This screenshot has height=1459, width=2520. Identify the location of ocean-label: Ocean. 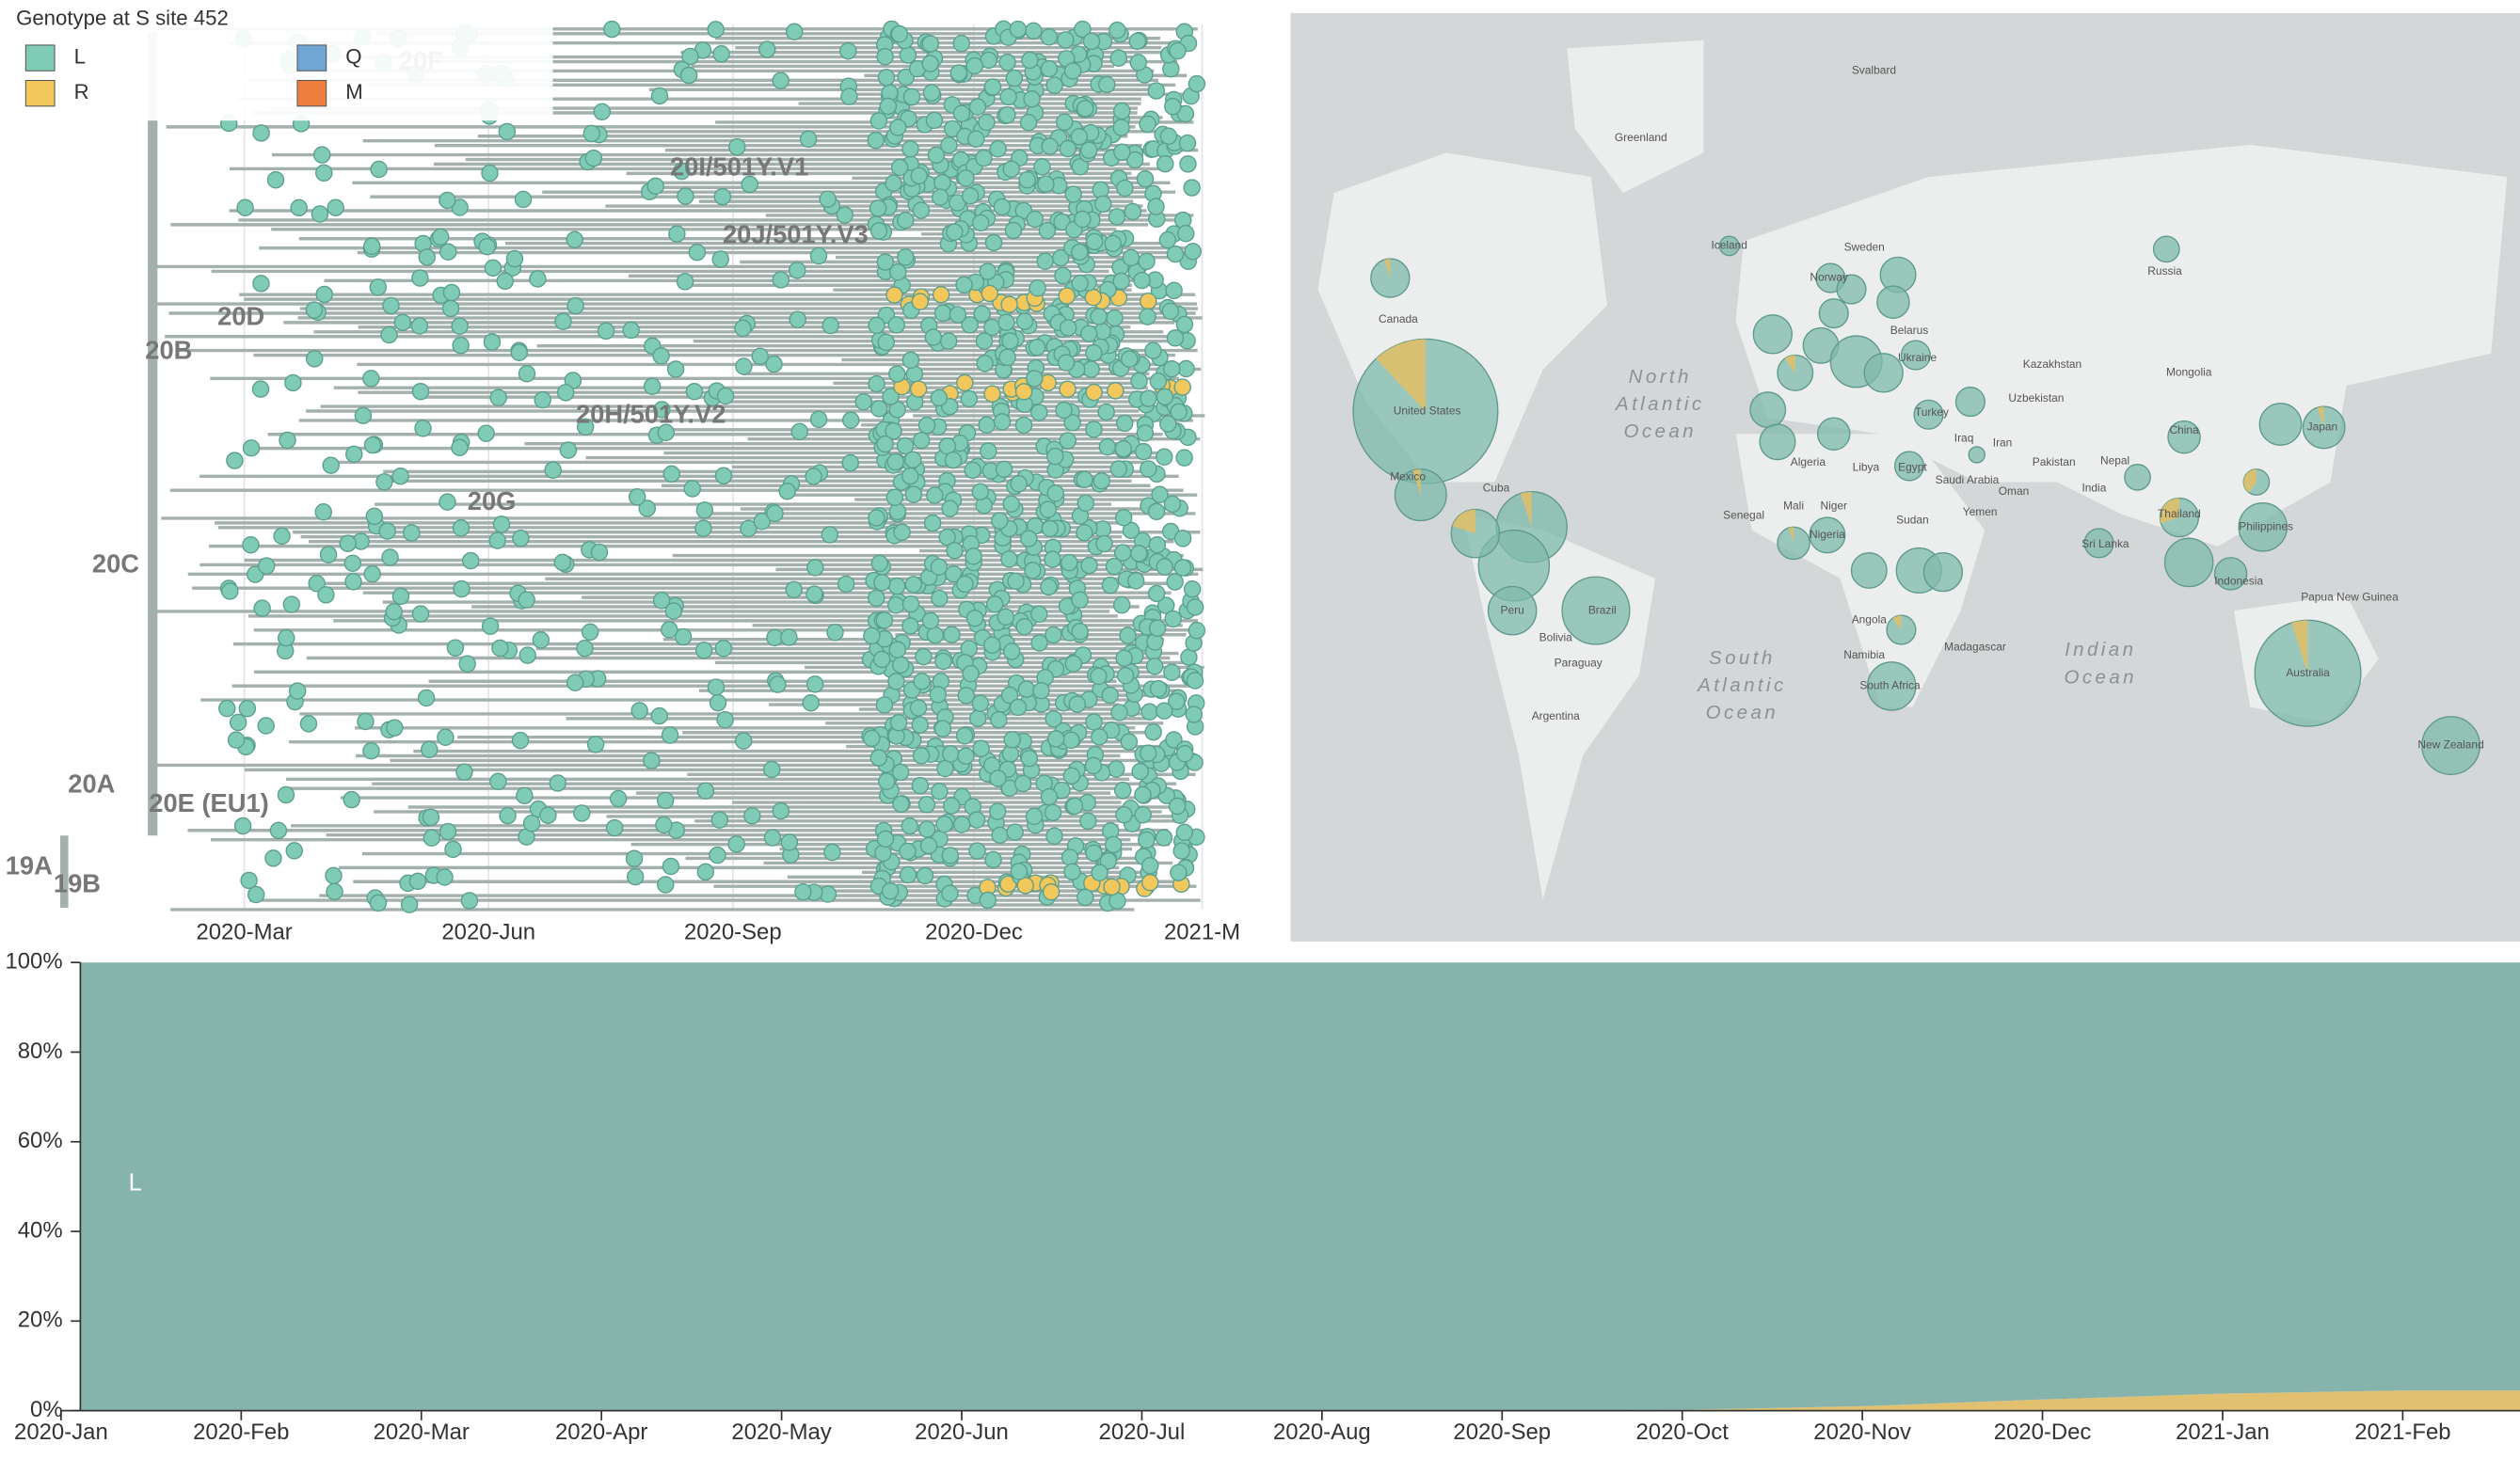
(1742, 713).